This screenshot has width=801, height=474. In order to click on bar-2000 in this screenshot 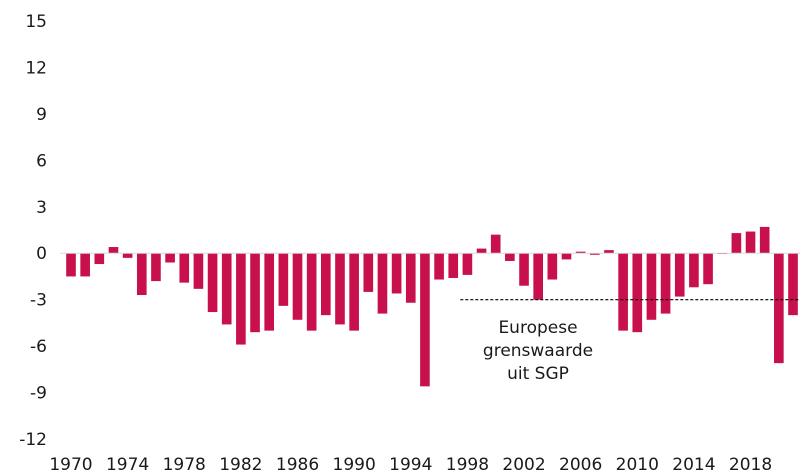, I will do `click(495, 244)`.